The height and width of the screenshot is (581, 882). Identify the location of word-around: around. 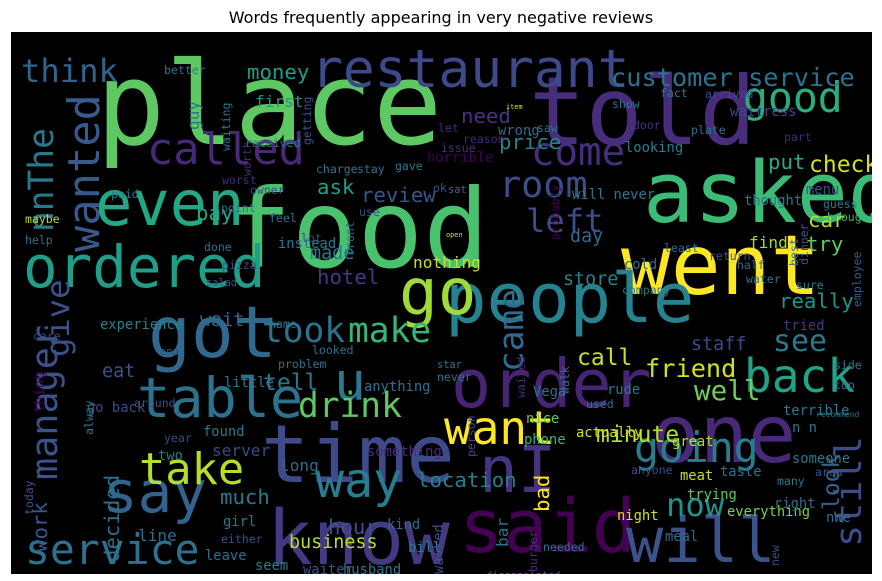
(155, 403).